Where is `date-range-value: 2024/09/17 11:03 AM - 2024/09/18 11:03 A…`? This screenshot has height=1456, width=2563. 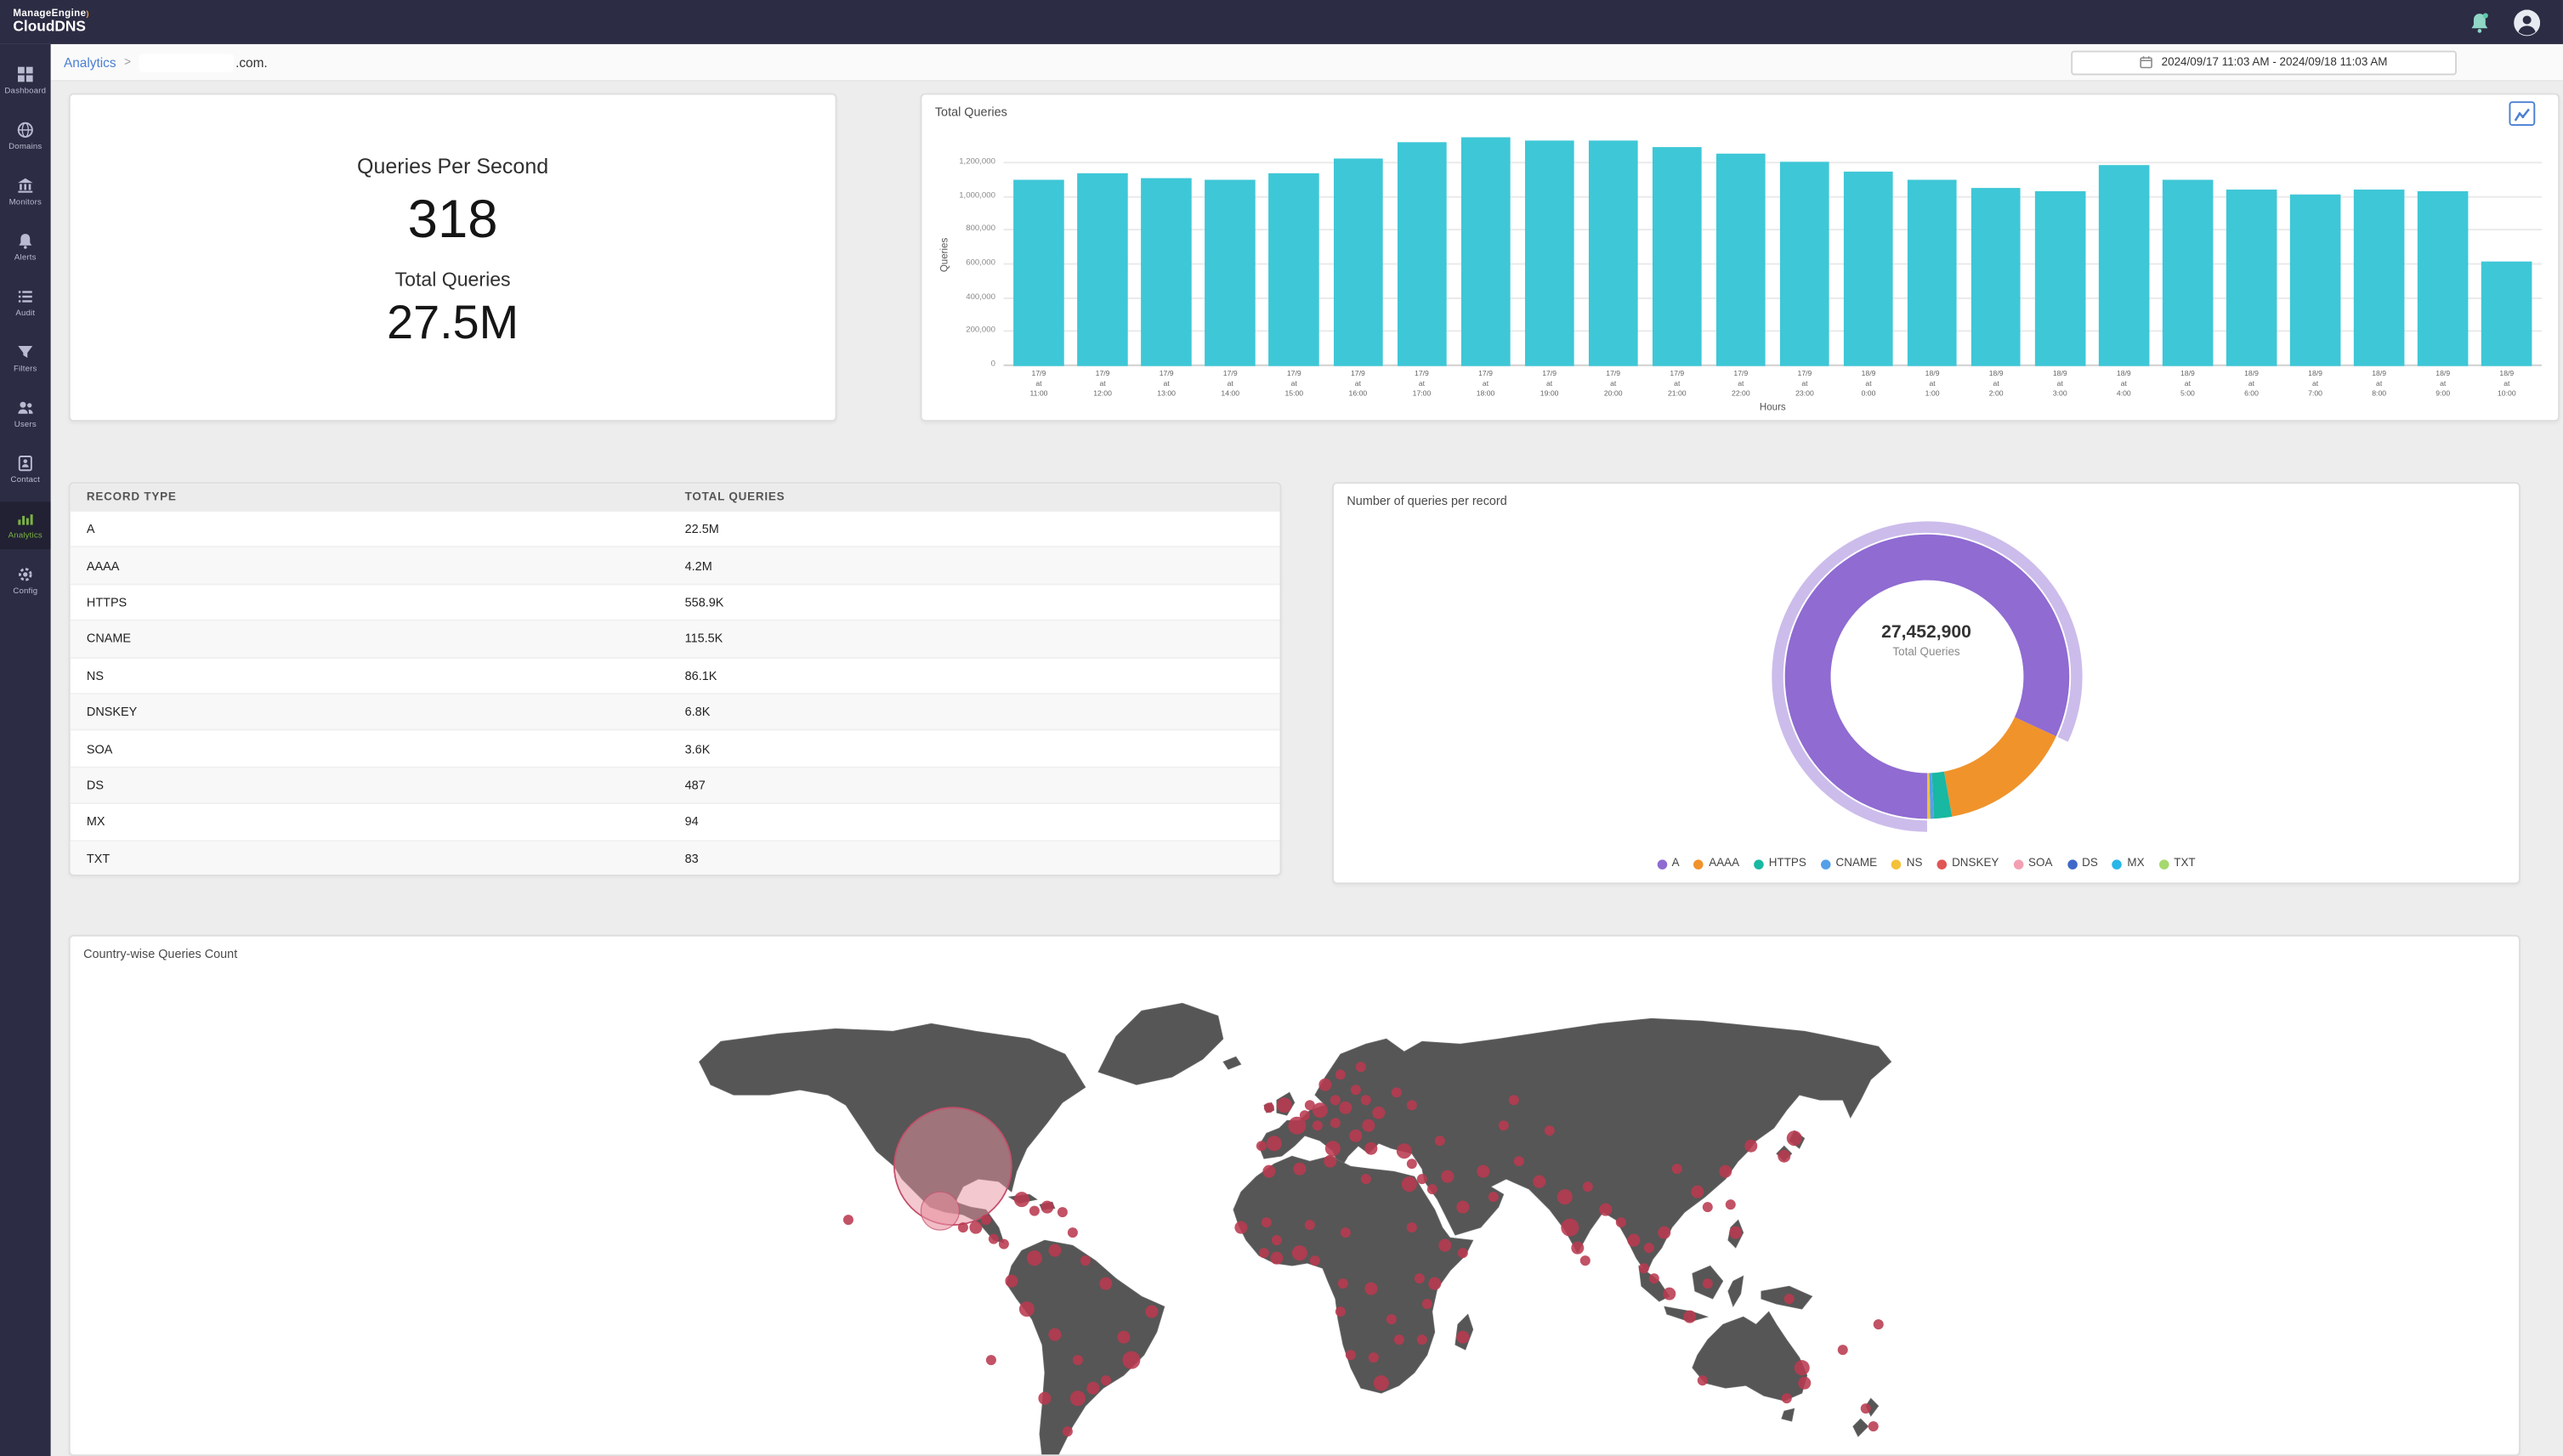 date-range-value: 2024/09/17 11:03 AM - 2024/09/18 11:03 A… is located at coordinates (2274, 62).